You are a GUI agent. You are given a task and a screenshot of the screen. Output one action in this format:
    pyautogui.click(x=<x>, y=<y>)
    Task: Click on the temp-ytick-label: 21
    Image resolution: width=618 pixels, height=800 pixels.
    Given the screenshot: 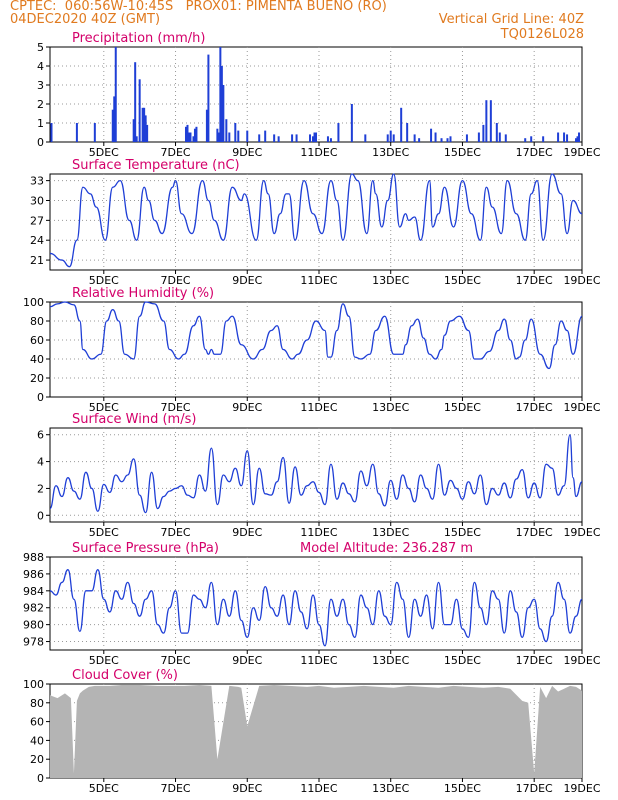 What is the action you would take?
    pyautogui.click(x=37, y=260)
    